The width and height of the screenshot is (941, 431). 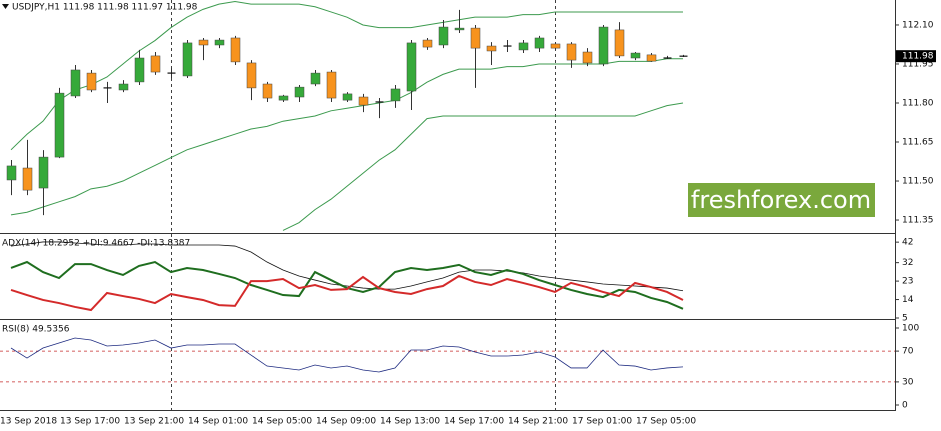 What do you see at coordinates (908, 352) in the screenshot?
I see `y-tick-label: 70` at bounding box center [908, 352].